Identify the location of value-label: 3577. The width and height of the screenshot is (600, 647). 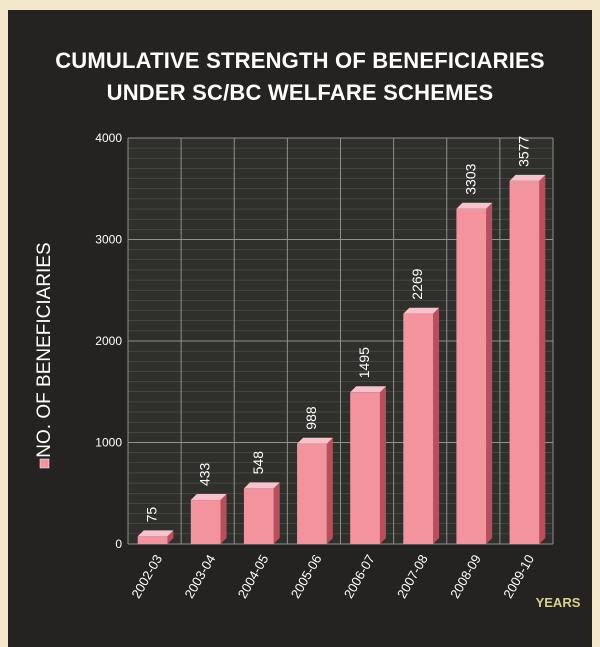
(523, 151).